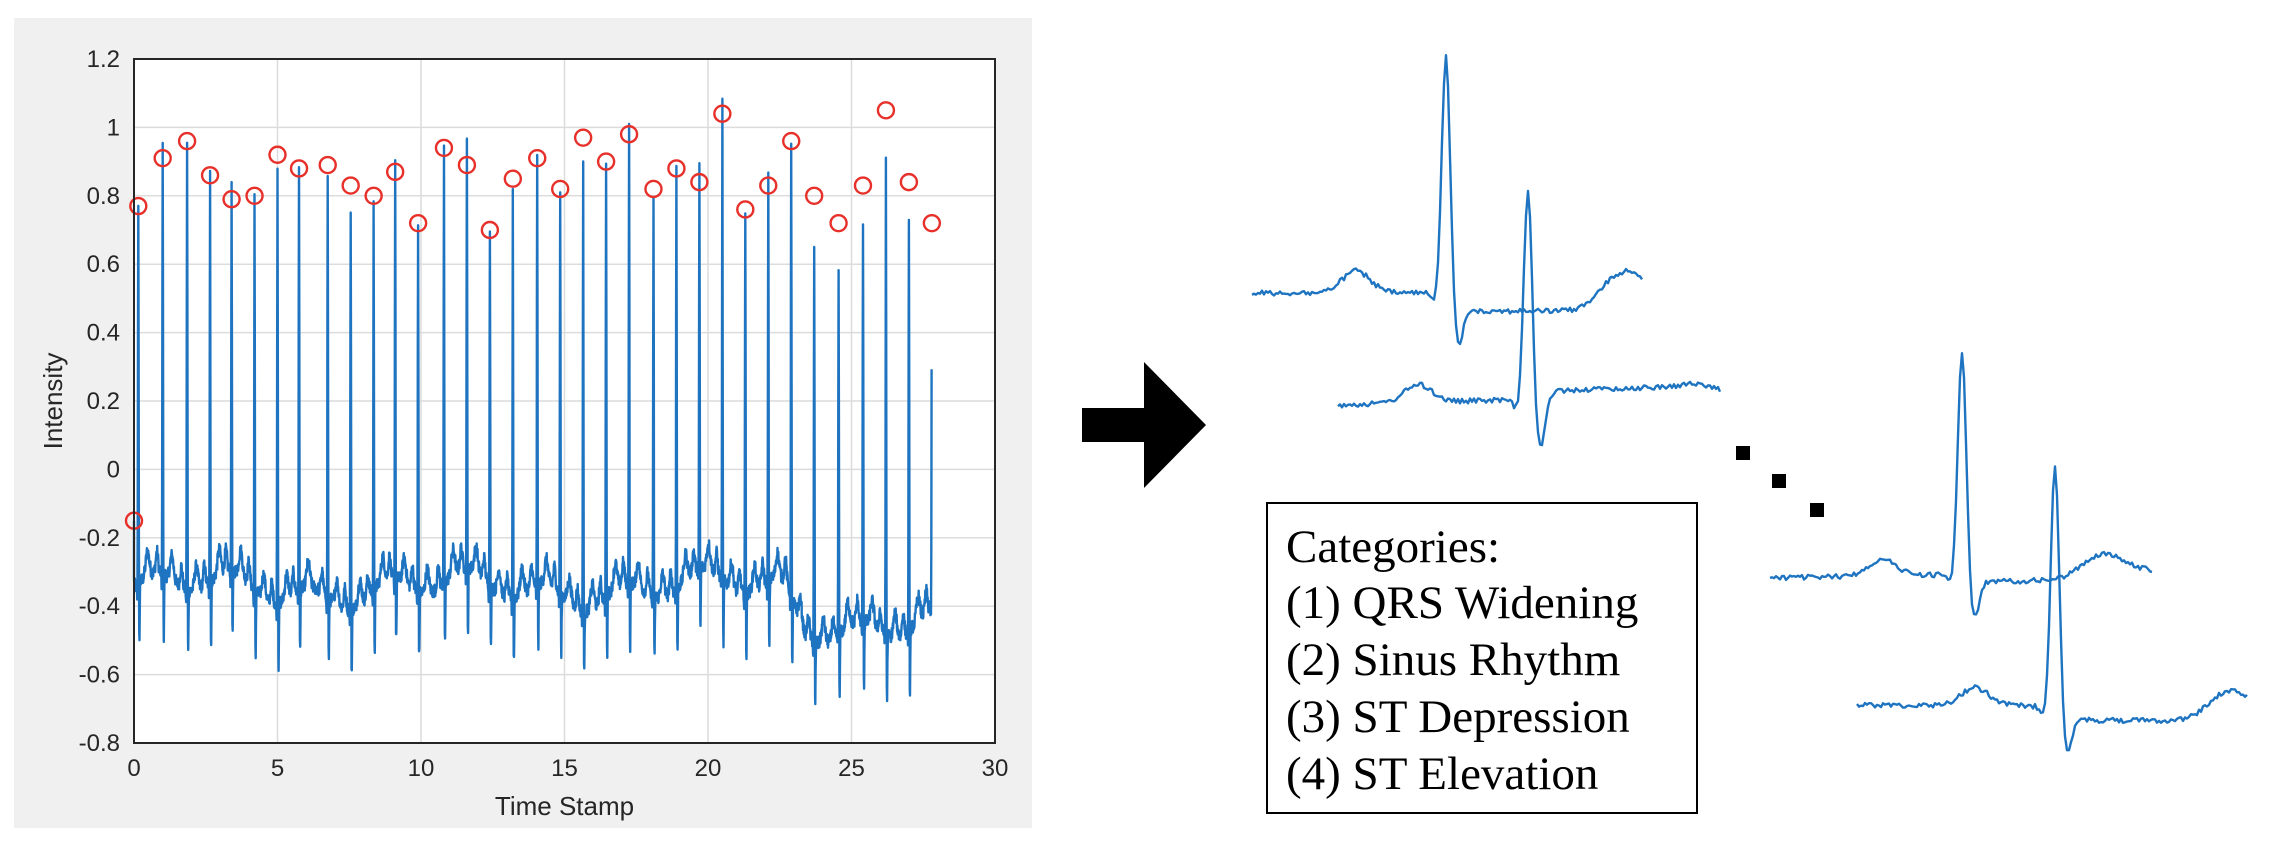 Image resolution: width=2270 pixels, height=846 pixels. What do you see at coordinates (103, 401) in the screenshot?
I see `y-tick-label: 0.2` at bounding box center [103, 401].